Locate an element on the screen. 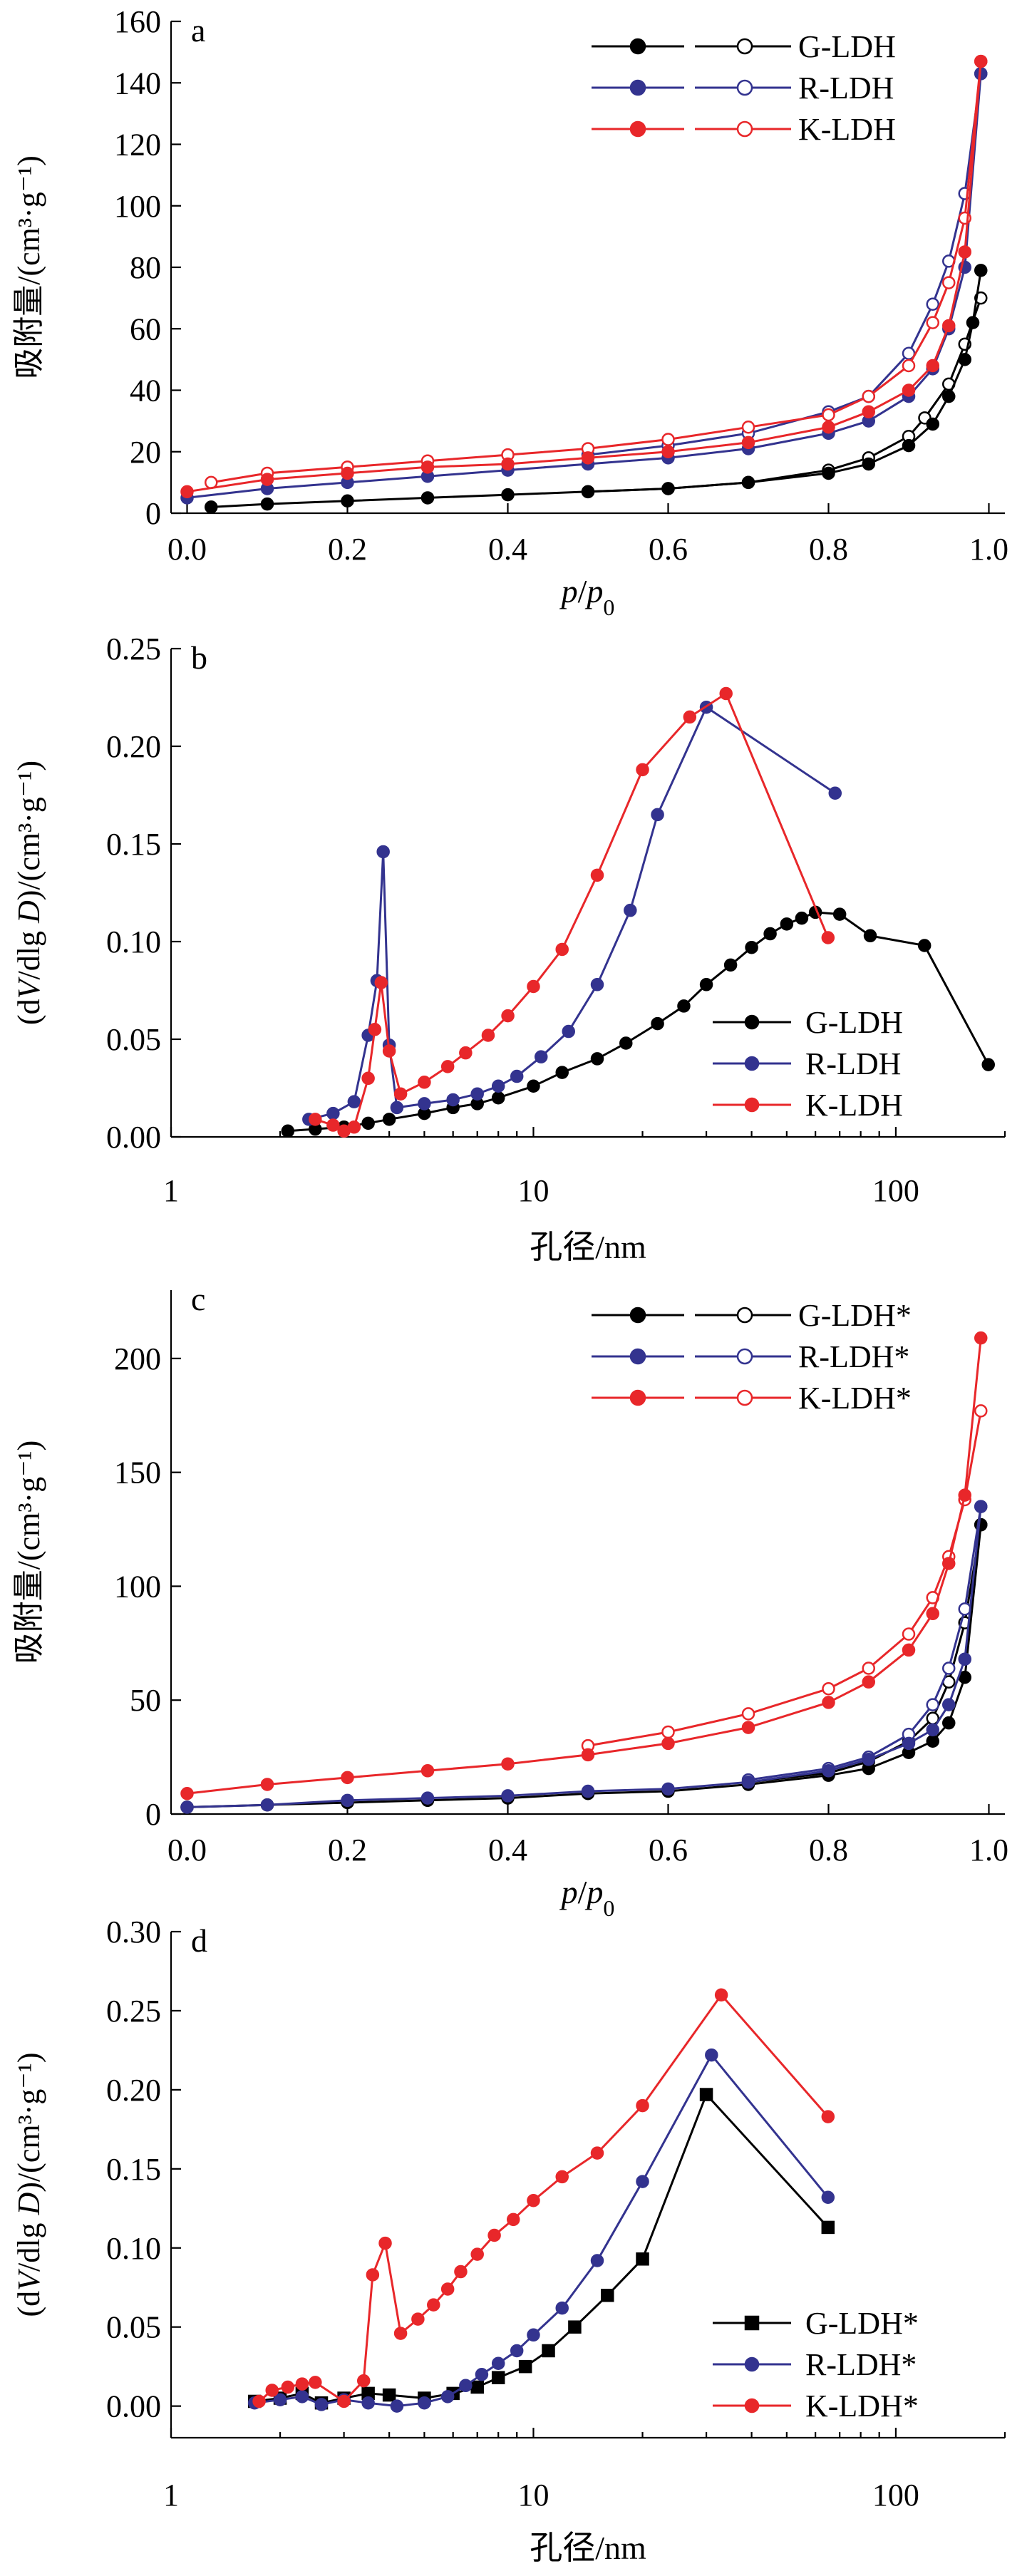 This screenshot has height=2576, width=1027. x-tick-label: 0.4 is located at coordinates (508, 1850).